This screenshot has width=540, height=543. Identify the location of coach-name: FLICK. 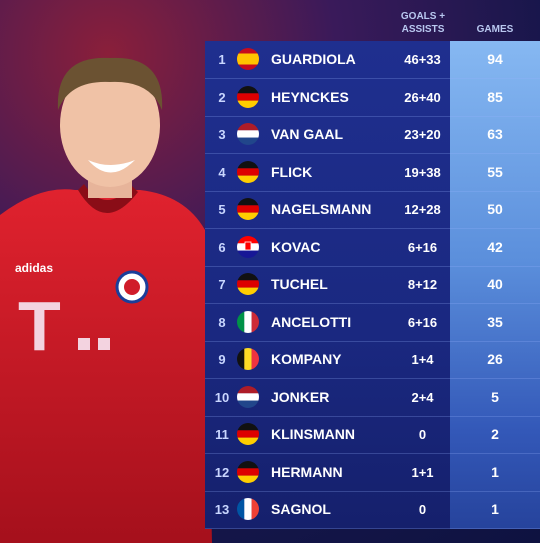
(292, 171).